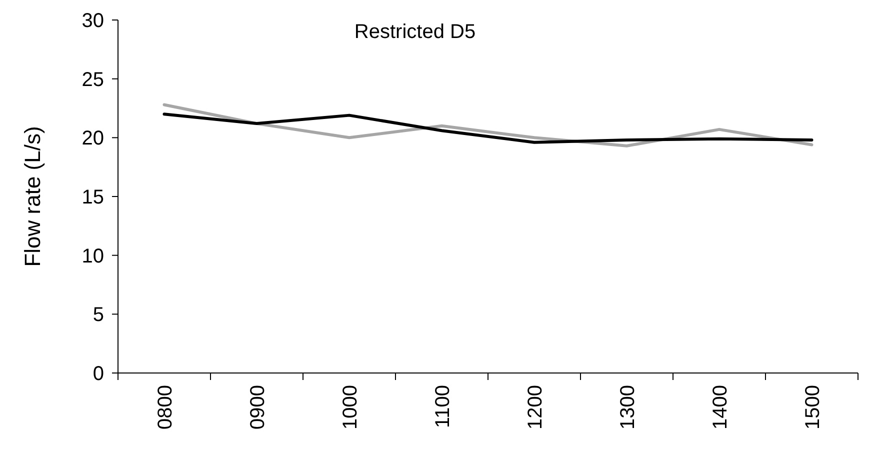  I want to click on y-axis-title: Flow rate (L/s), so click(32, 196).